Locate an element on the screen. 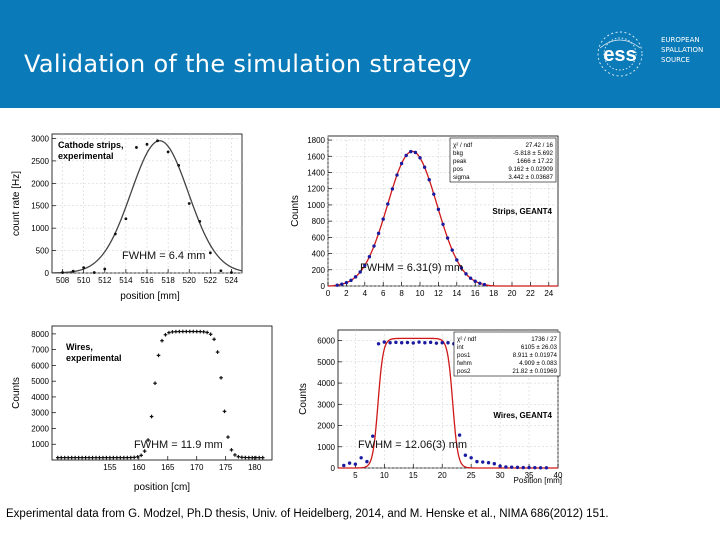 The height and width of the screenshot is (540, 720). stats-value: 6105 ± 26.03 is located at coordinates (539, 347).